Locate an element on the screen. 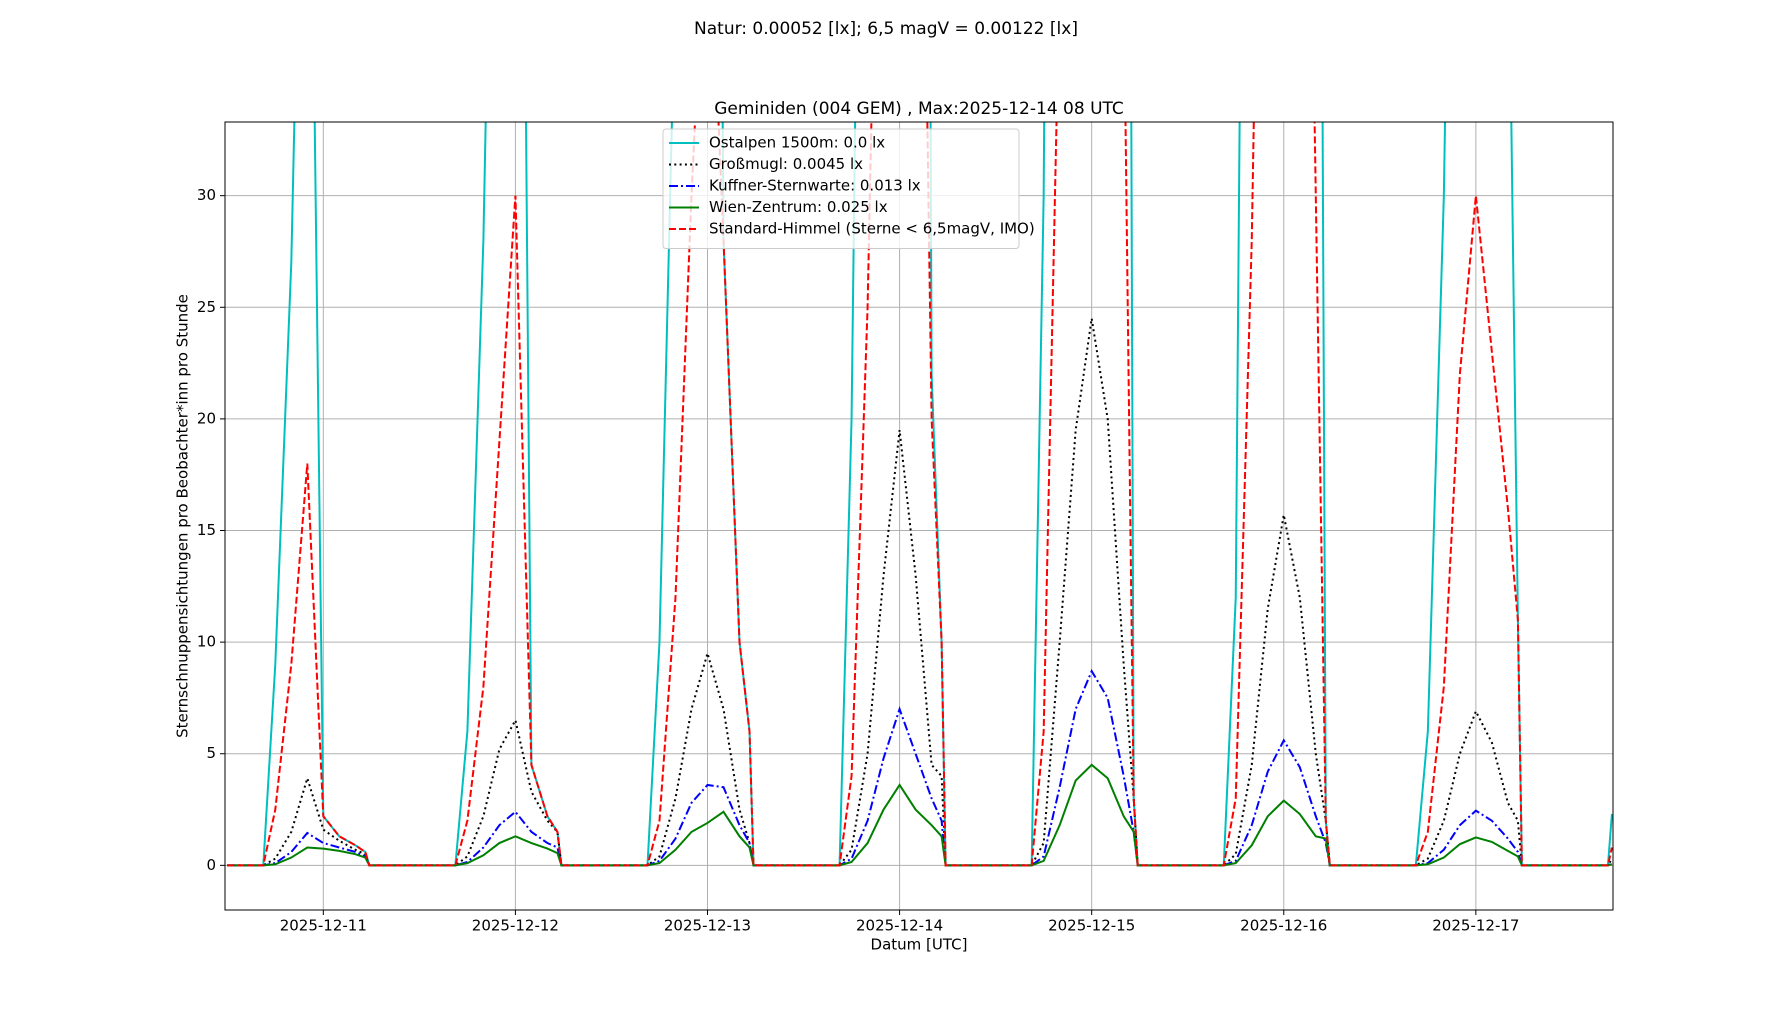 The image size is (1772, 1010). legend-box is located at coordinates (841, 188).